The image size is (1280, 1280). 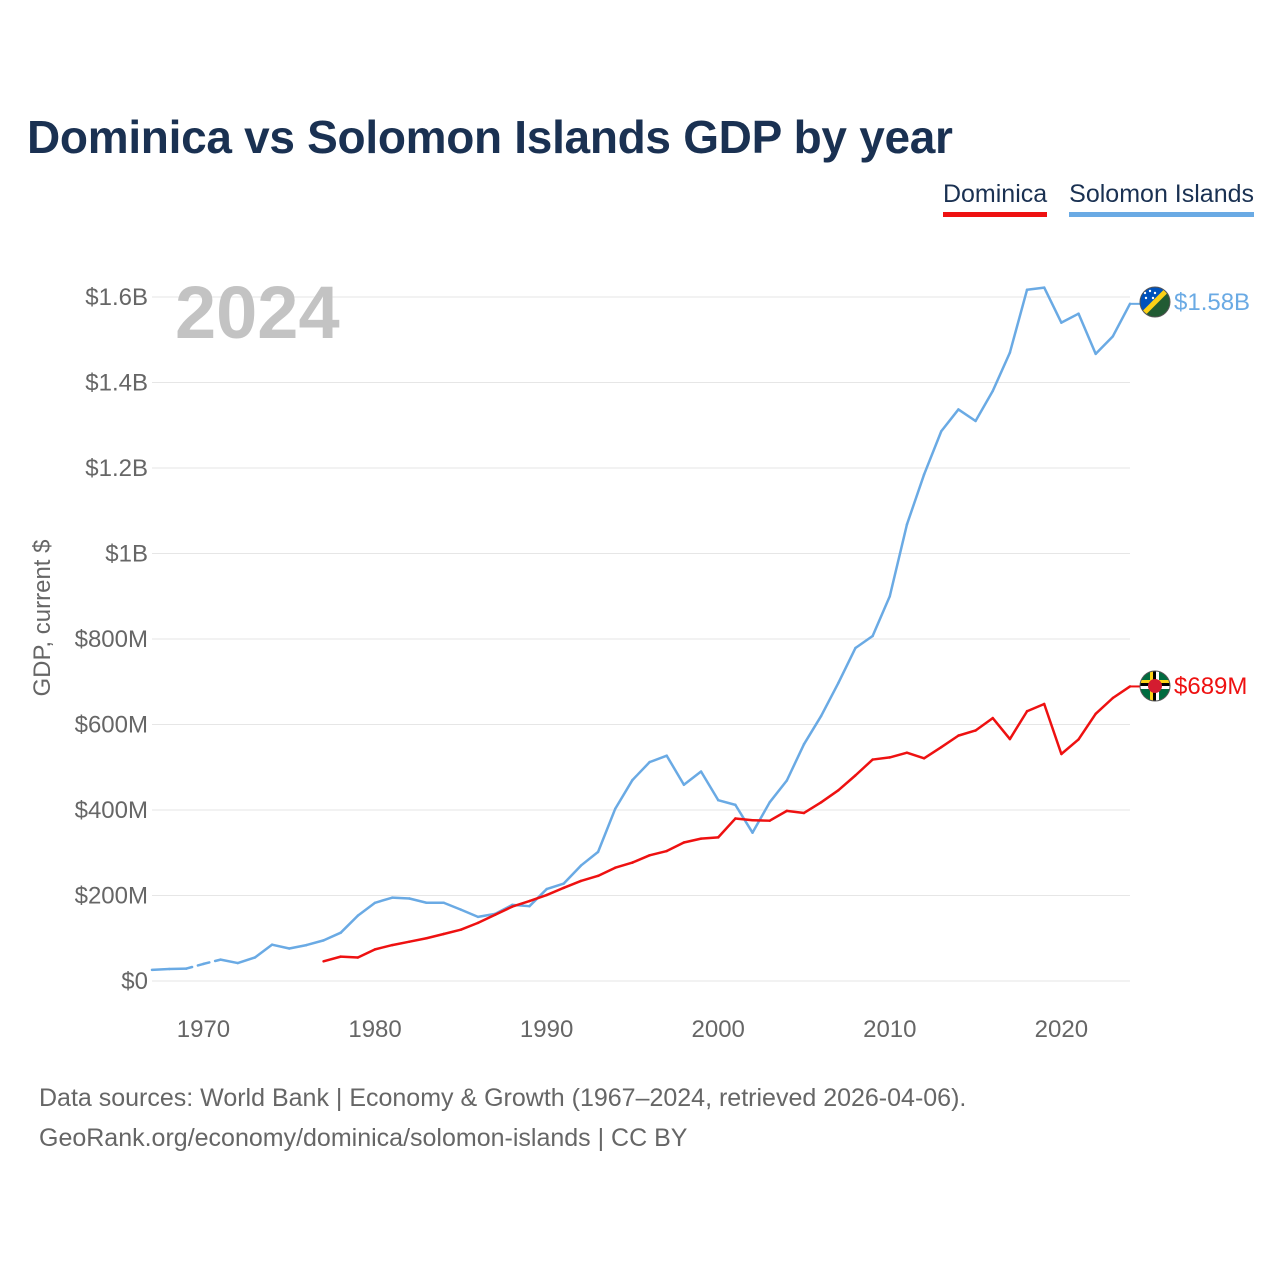 I want to click on legend: Dominica Solomon Islands, so click(x=1098, y=198).